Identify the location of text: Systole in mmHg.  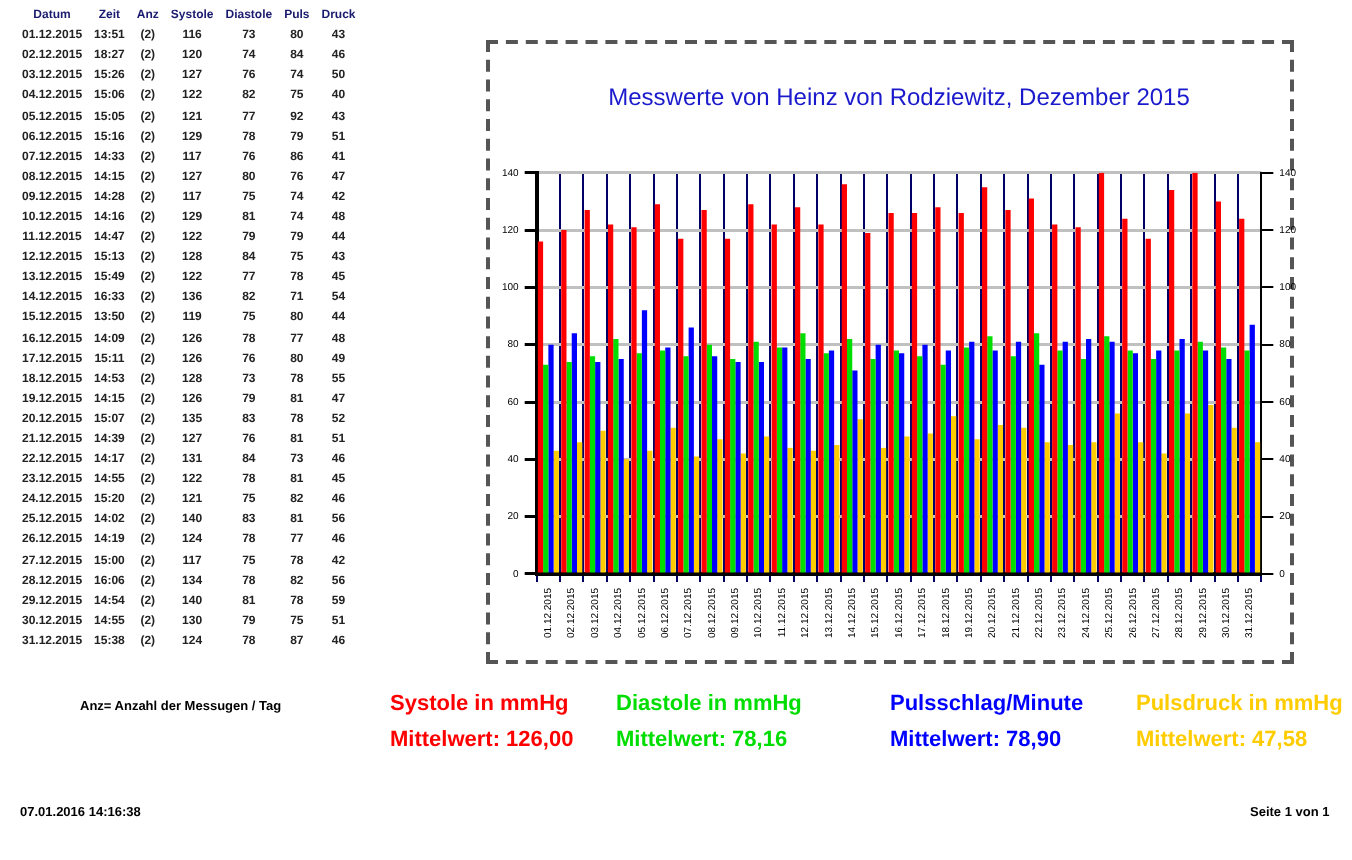
(480, 704).